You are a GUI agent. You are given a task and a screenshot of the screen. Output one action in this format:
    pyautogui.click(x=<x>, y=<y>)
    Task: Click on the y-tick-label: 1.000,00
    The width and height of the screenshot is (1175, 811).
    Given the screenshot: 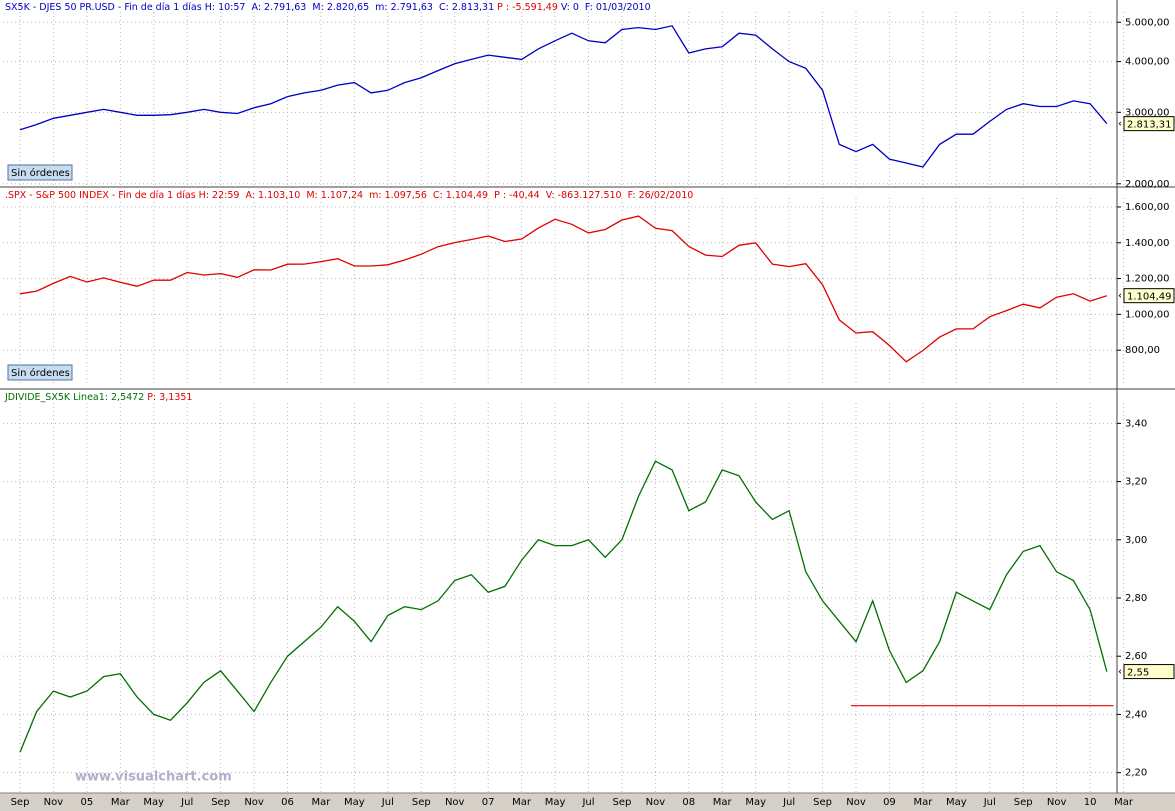 What is the action you would take?
    pyautogui.click(x=1147, y=314)
    